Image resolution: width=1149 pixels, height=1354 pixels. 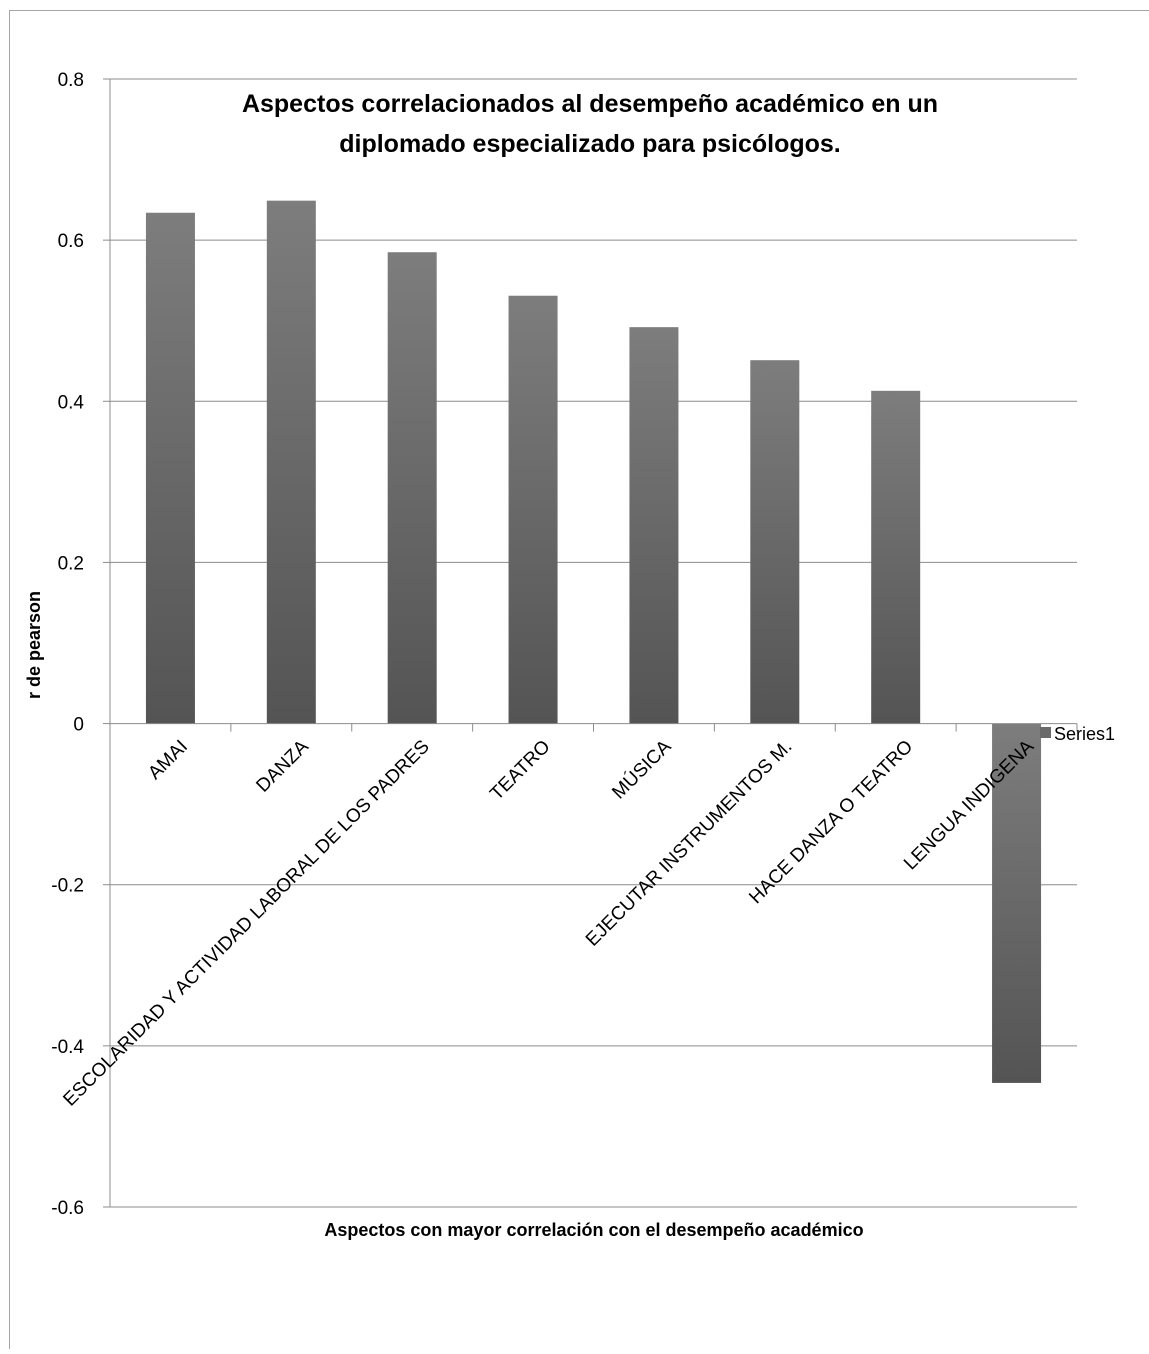 I want to click on x-tick-label: DANZA, so click(x=282, y=766).